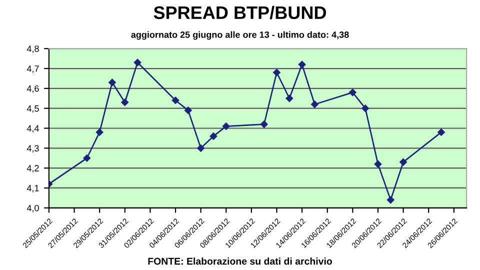  Describe the element at coordinates (32, 89) in the screenshot. I see `y-tick-label: 4,6` at that location.